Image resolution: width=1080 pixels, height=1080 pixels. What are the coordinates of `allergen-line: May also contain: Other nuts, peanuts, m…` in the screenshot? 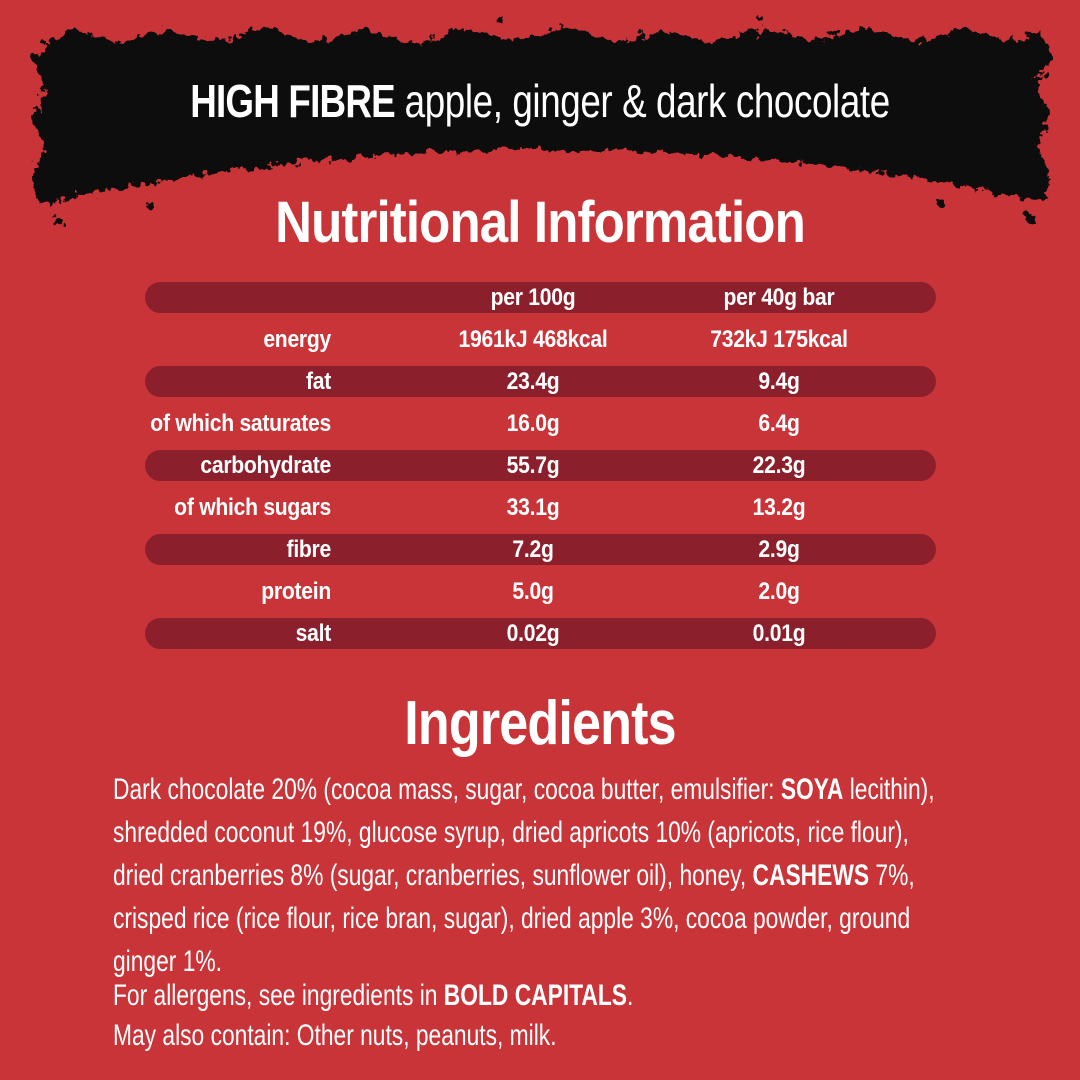 It's located at (455, 1036).